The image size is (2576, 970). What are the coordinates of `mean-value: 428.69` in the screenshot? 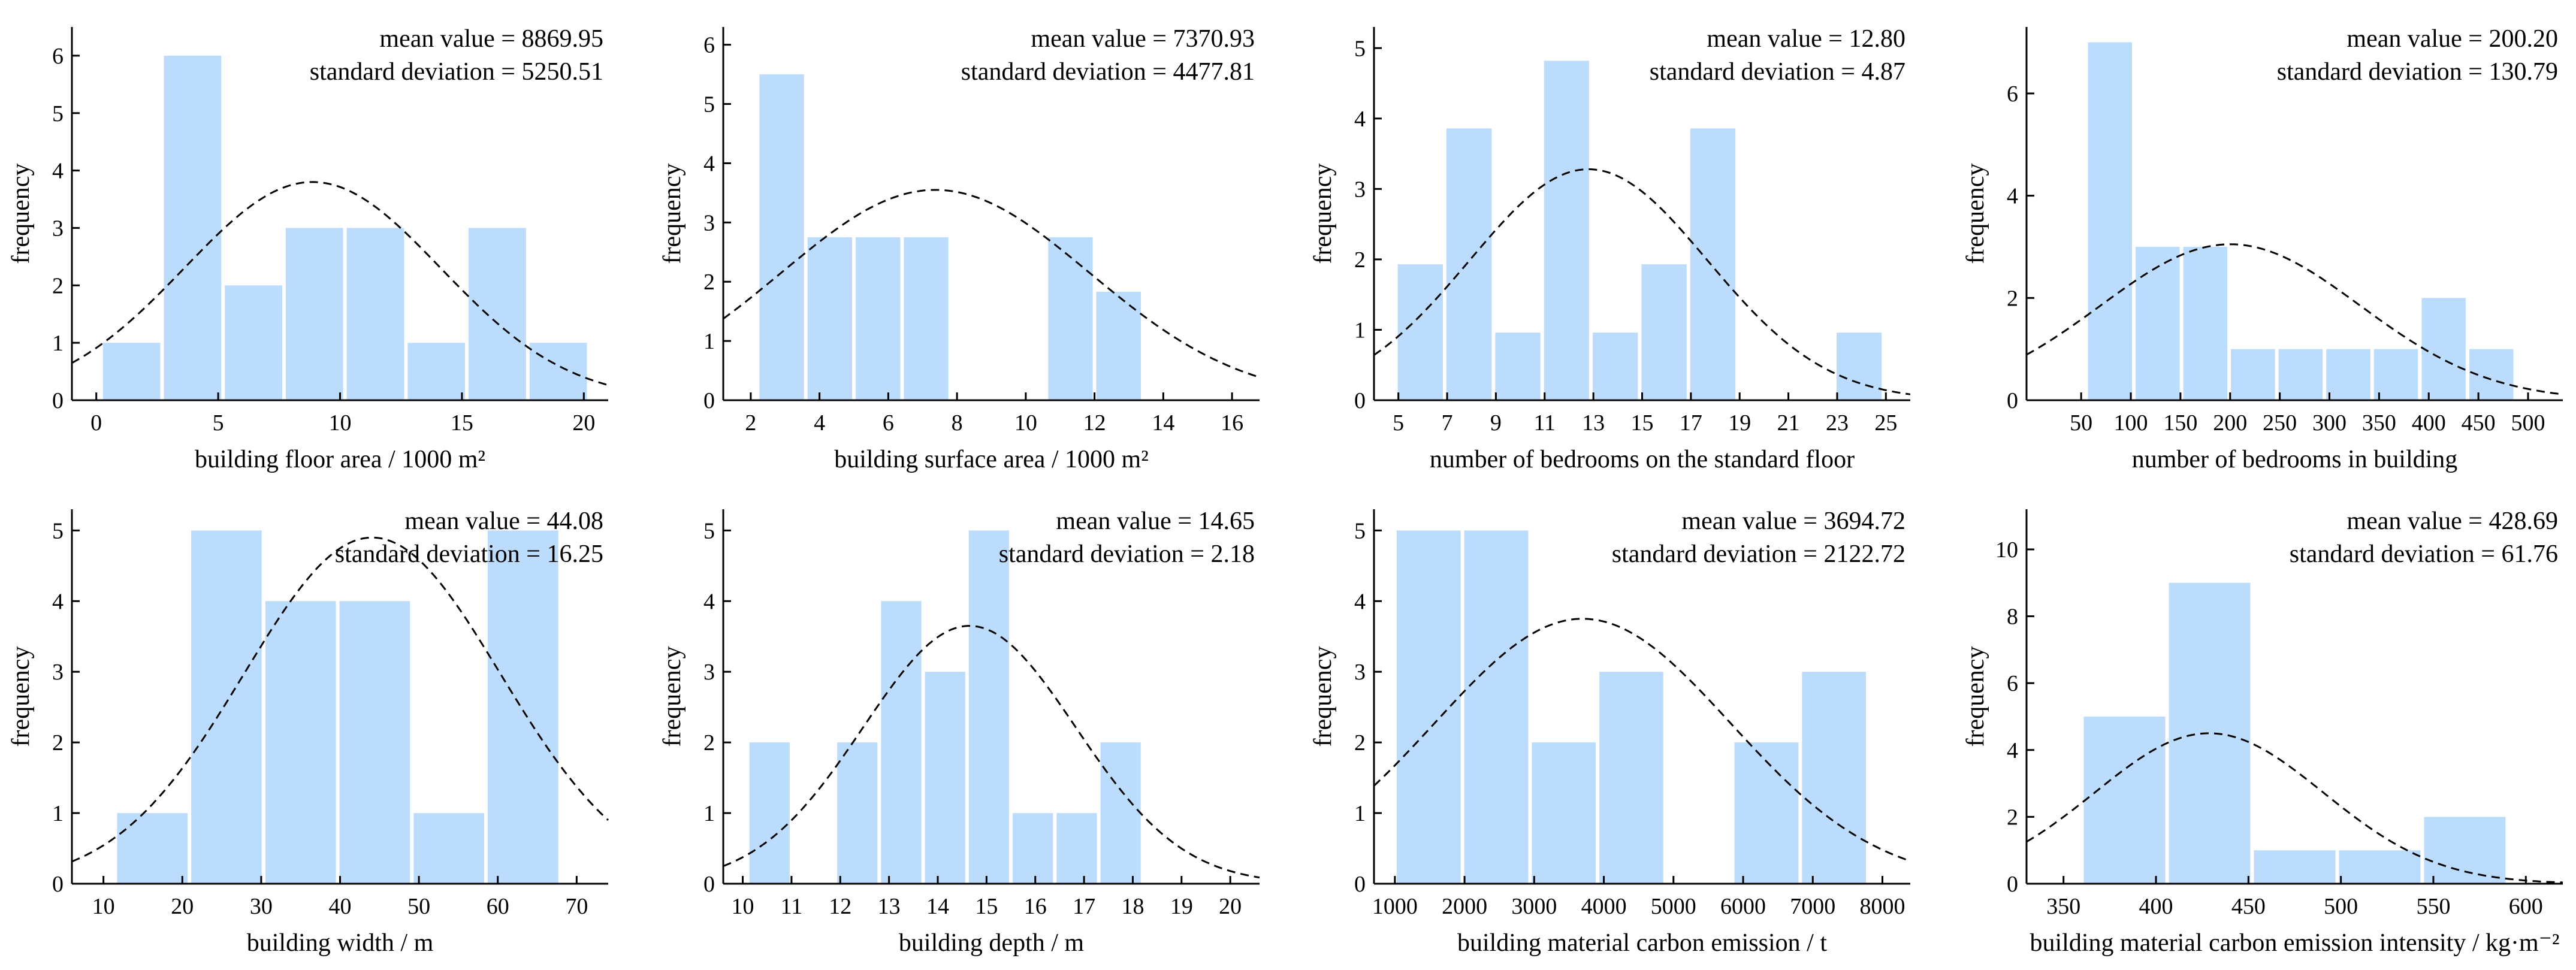 It's located at (2524, 521).